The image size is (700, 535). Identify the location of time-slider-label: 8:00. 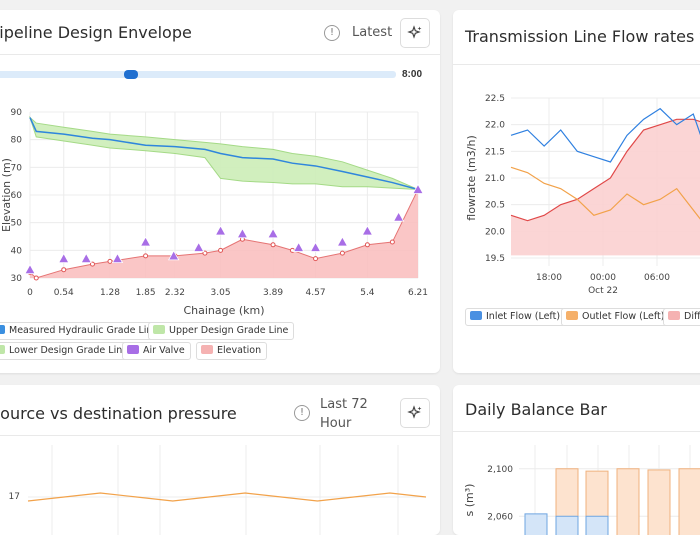
(412, 74).